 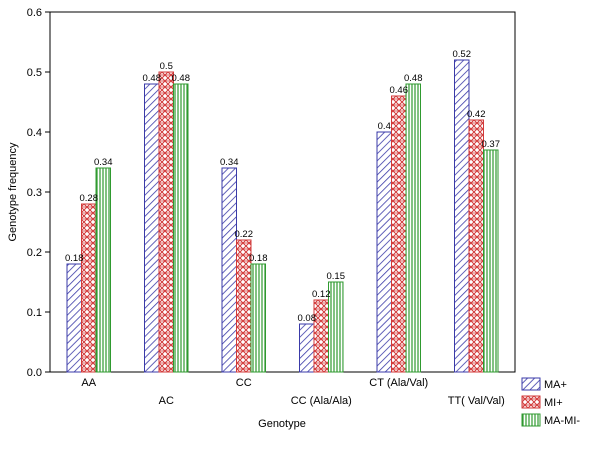 I want to click on y-axis: 0.0 0.1 0.2 0.3 0.4 0.5 0.6, so click(x=38, y=193).